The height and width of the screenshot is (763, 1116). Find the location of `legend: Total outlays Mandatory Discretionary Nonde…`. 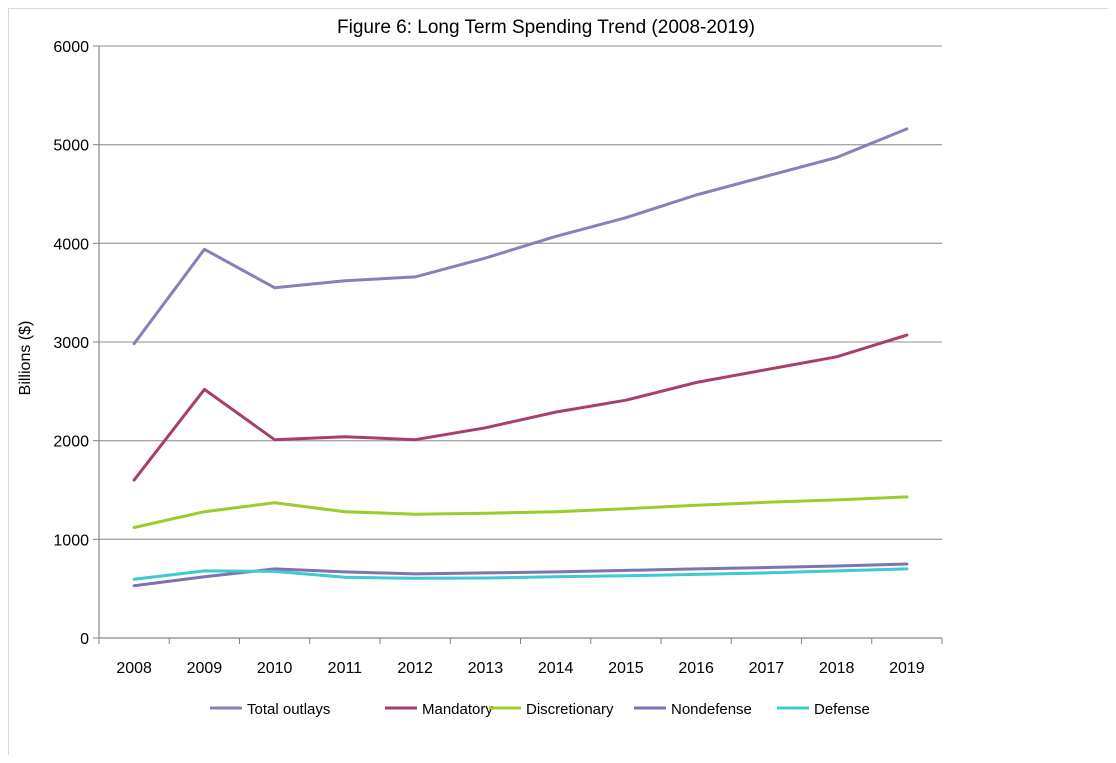

legend: Total outlays Mandatory Discretionary Nonde… is located at coordinates (540, 709).